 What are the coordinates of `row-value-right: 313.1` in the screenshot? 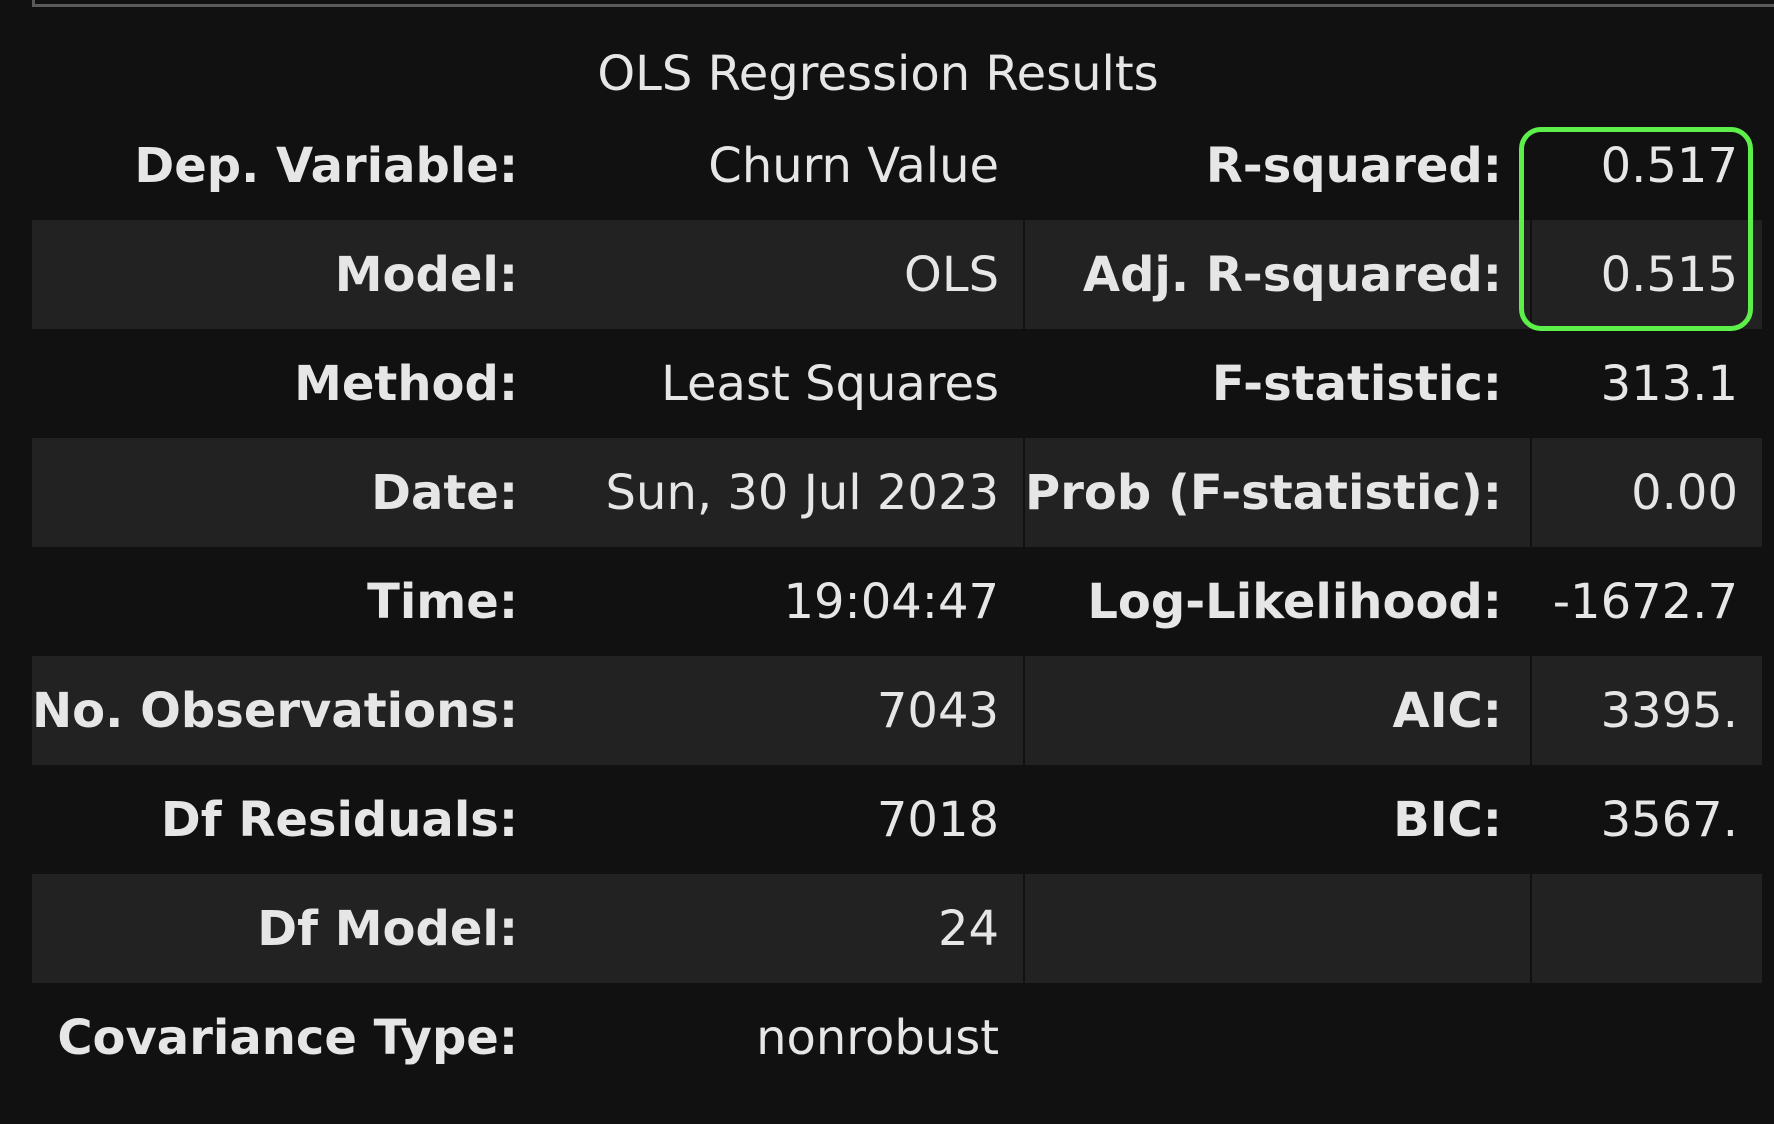 It's located at (1645, 383).